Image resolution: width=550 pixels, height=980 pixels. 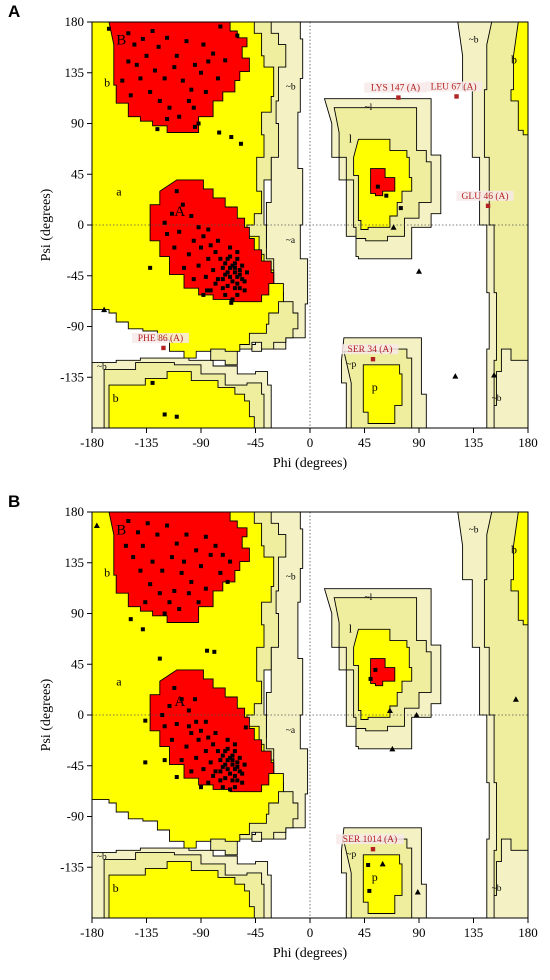 What do you see at coordinates (77, 123) in the screenshot?
I see `y-tick-label: 90` at bounding box center [77, 123].